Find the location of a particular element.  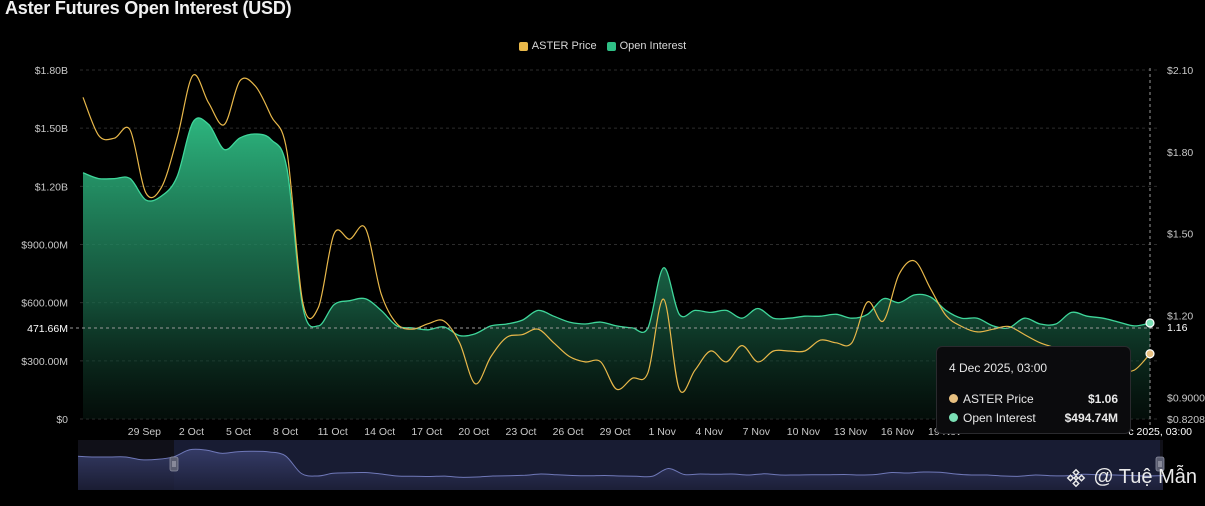

x-tick-4: 11 Oct is located at coordinates (333, 432).